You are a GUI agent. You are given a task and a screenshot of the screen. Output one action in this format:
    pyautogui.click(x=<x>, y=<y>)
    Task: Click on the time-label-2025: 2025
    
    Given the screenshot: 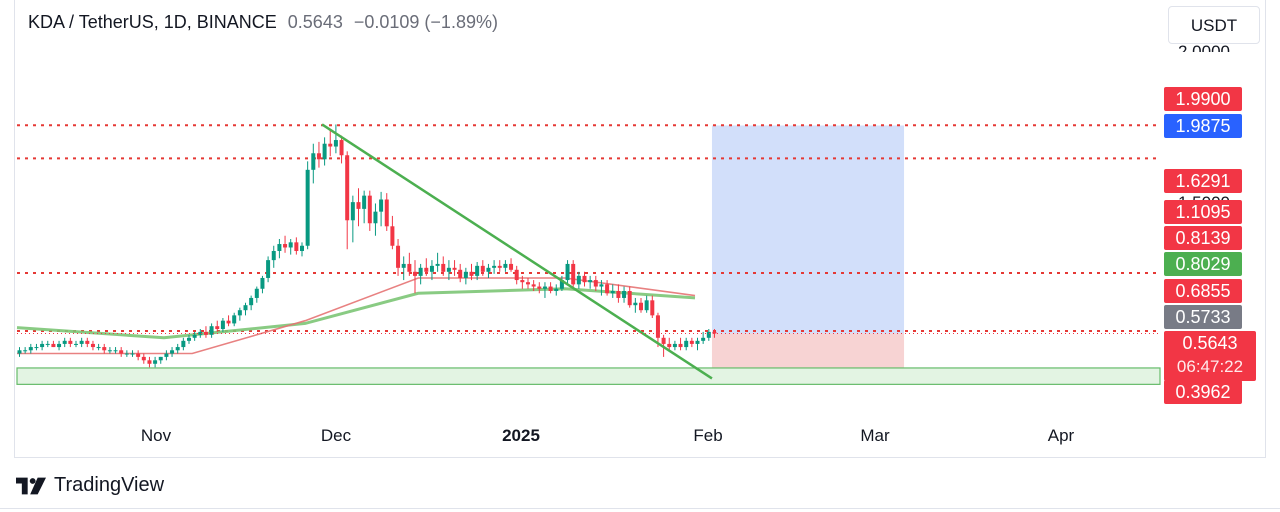 What is the action you would take?
    pyautogui.click(x=521, y=435)
    